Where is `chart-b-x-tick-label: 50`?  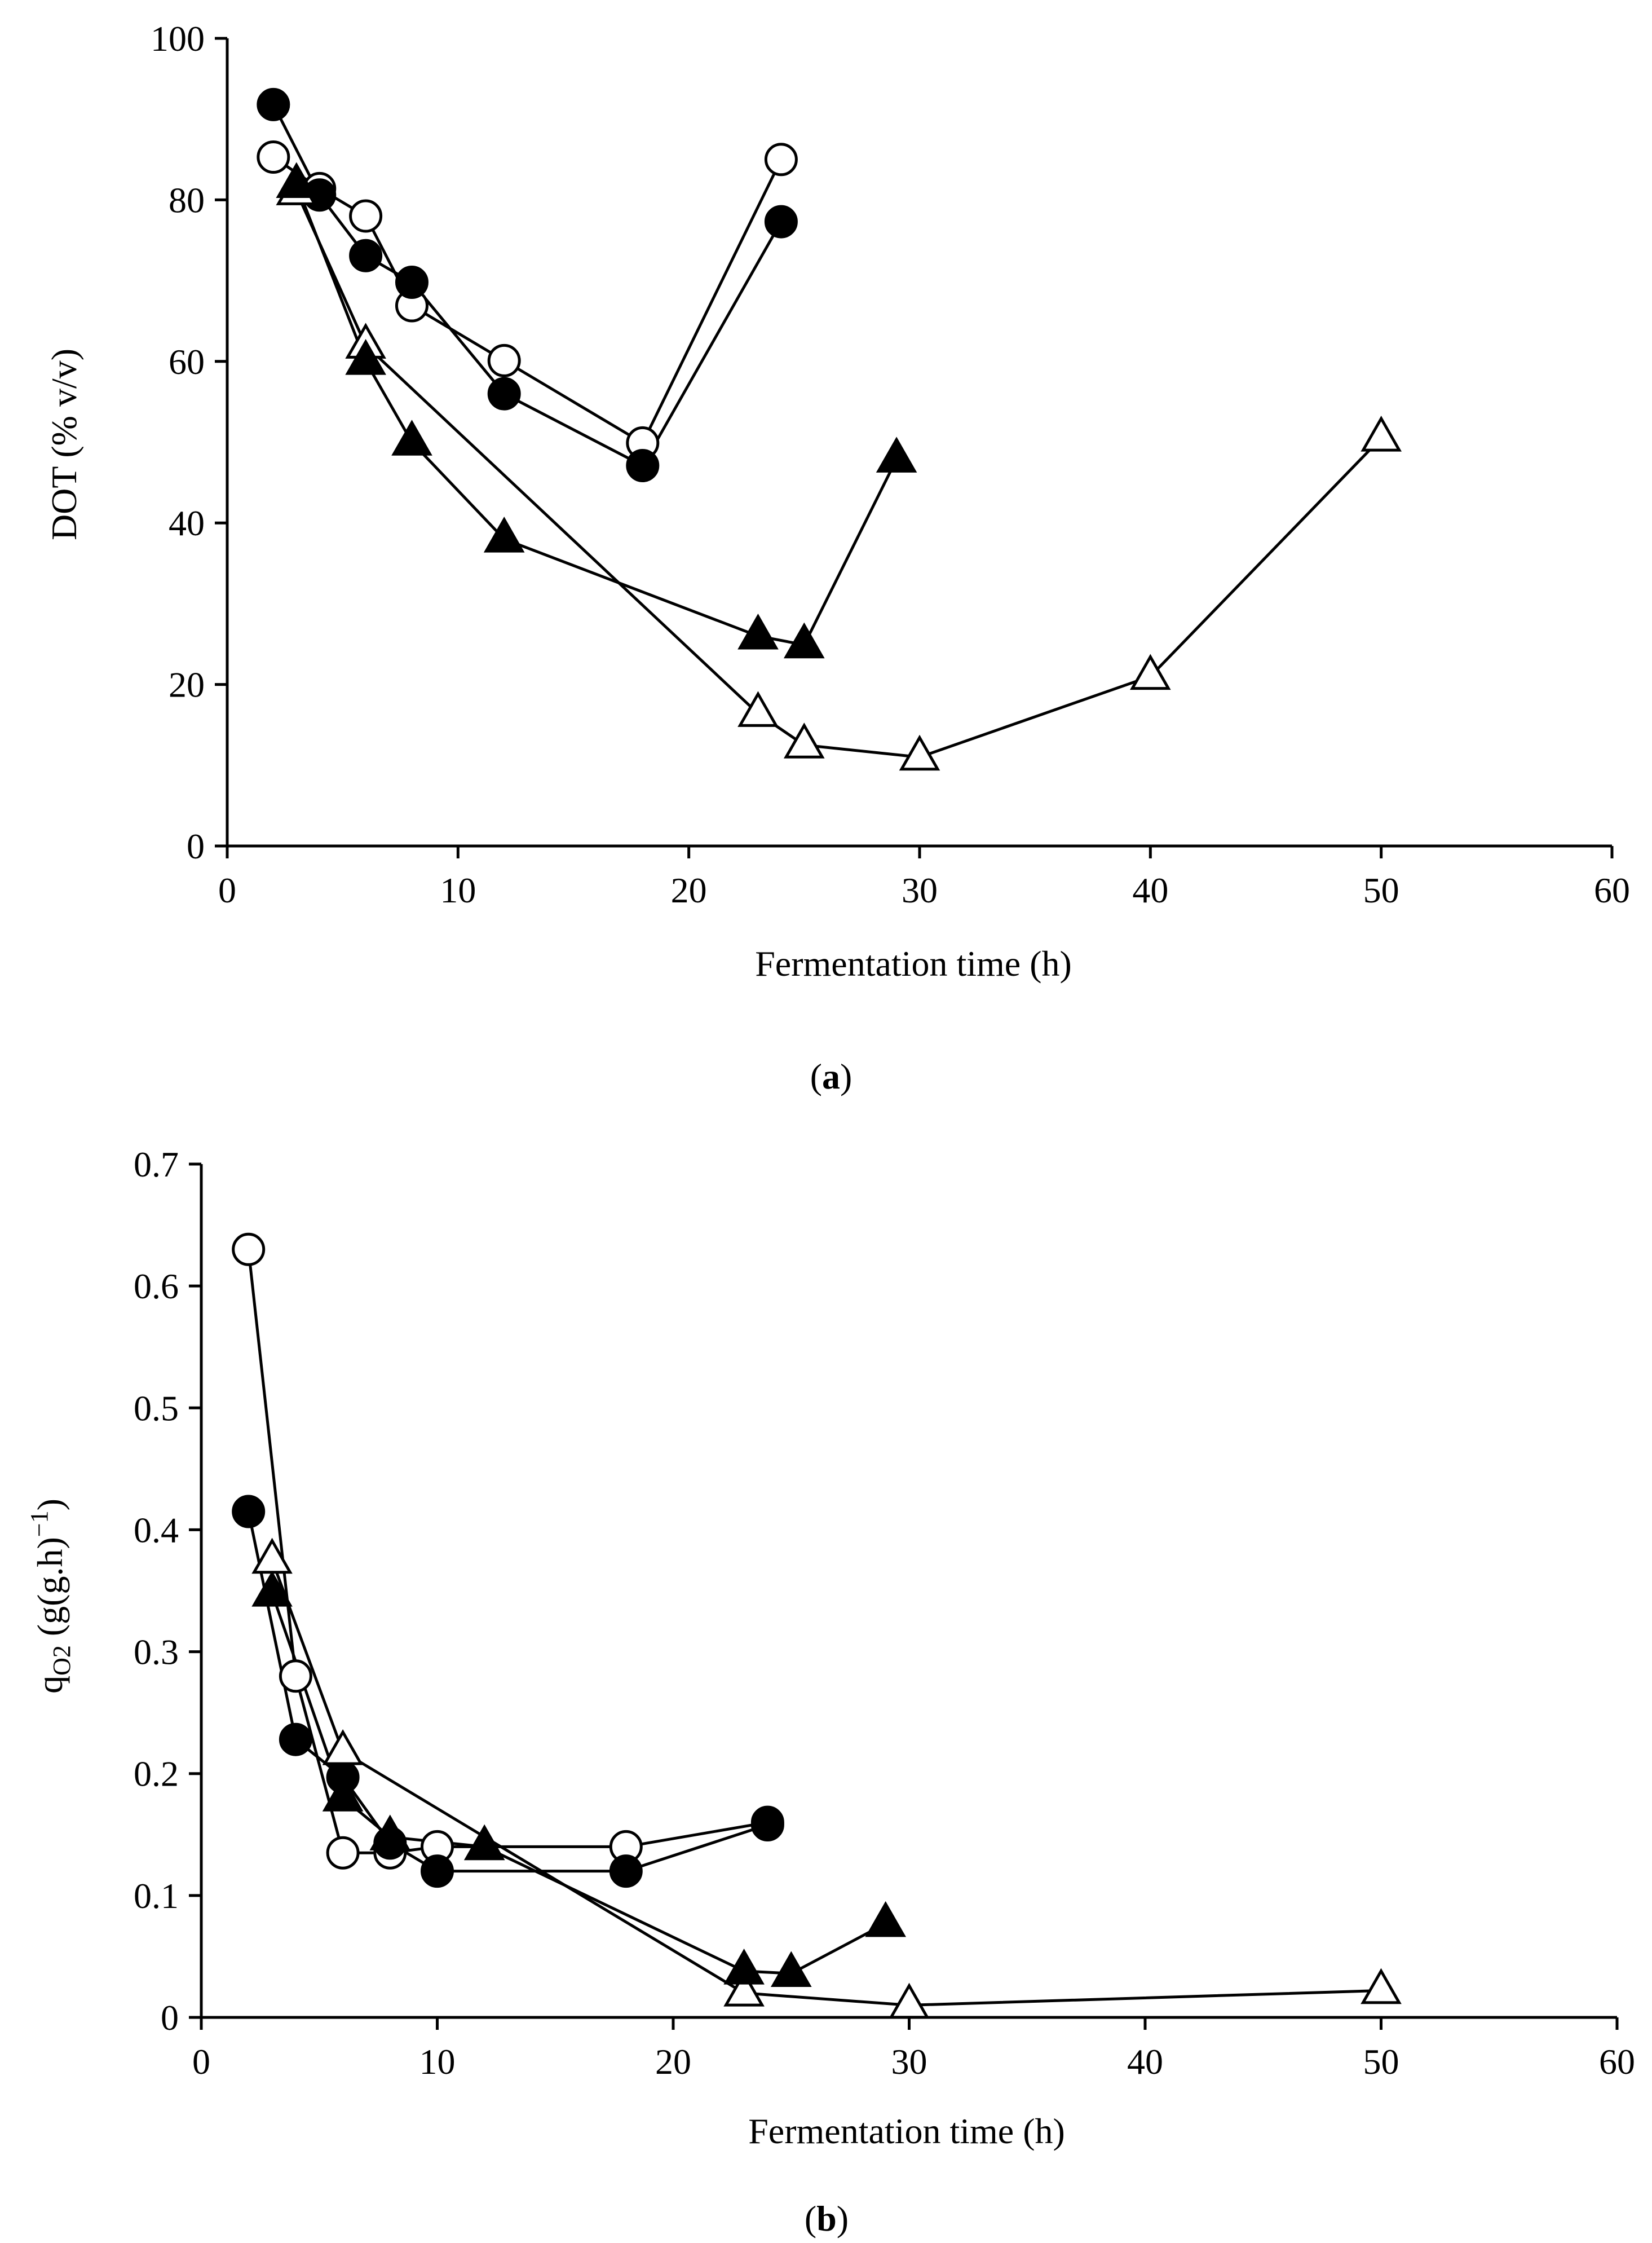
chart-b-x-tick-label: 50 is located at coordinates (1381, 2062).